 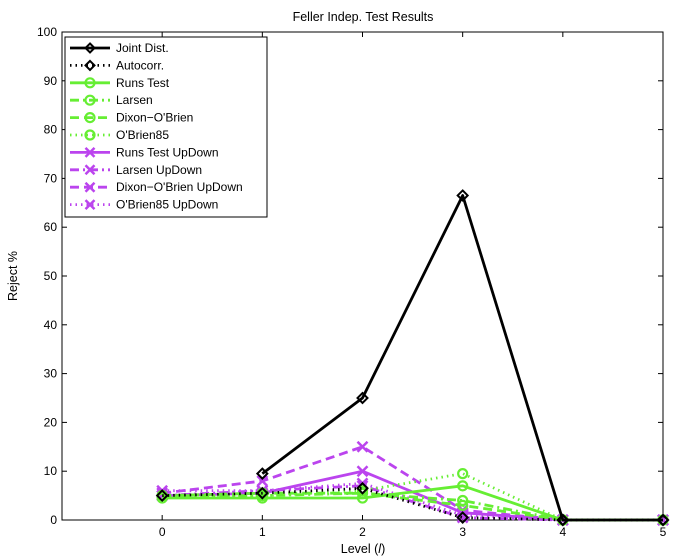 What do you see at coordinates (462, 532) in the screenshot?
I see `x-tick-label: 3` at bounding box center [462, 532].